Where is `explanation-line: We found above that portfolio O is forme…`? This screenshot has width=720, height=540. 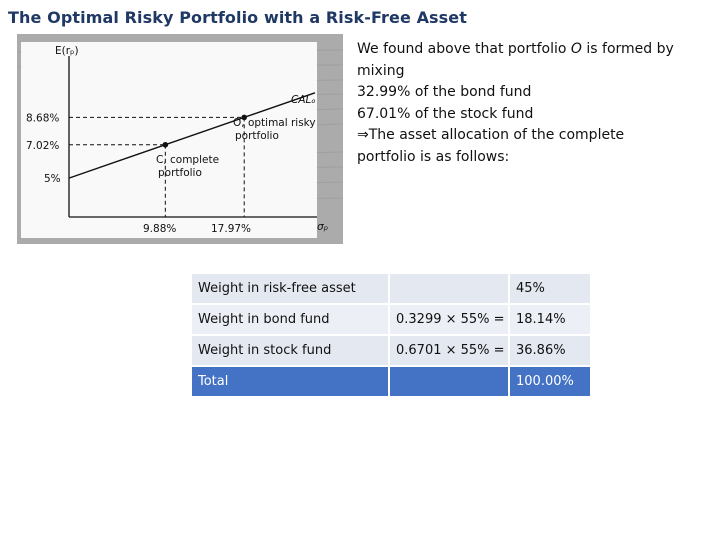
explanation-line: We found above that portfolio O is forme… is located at coordinates (515, 49).